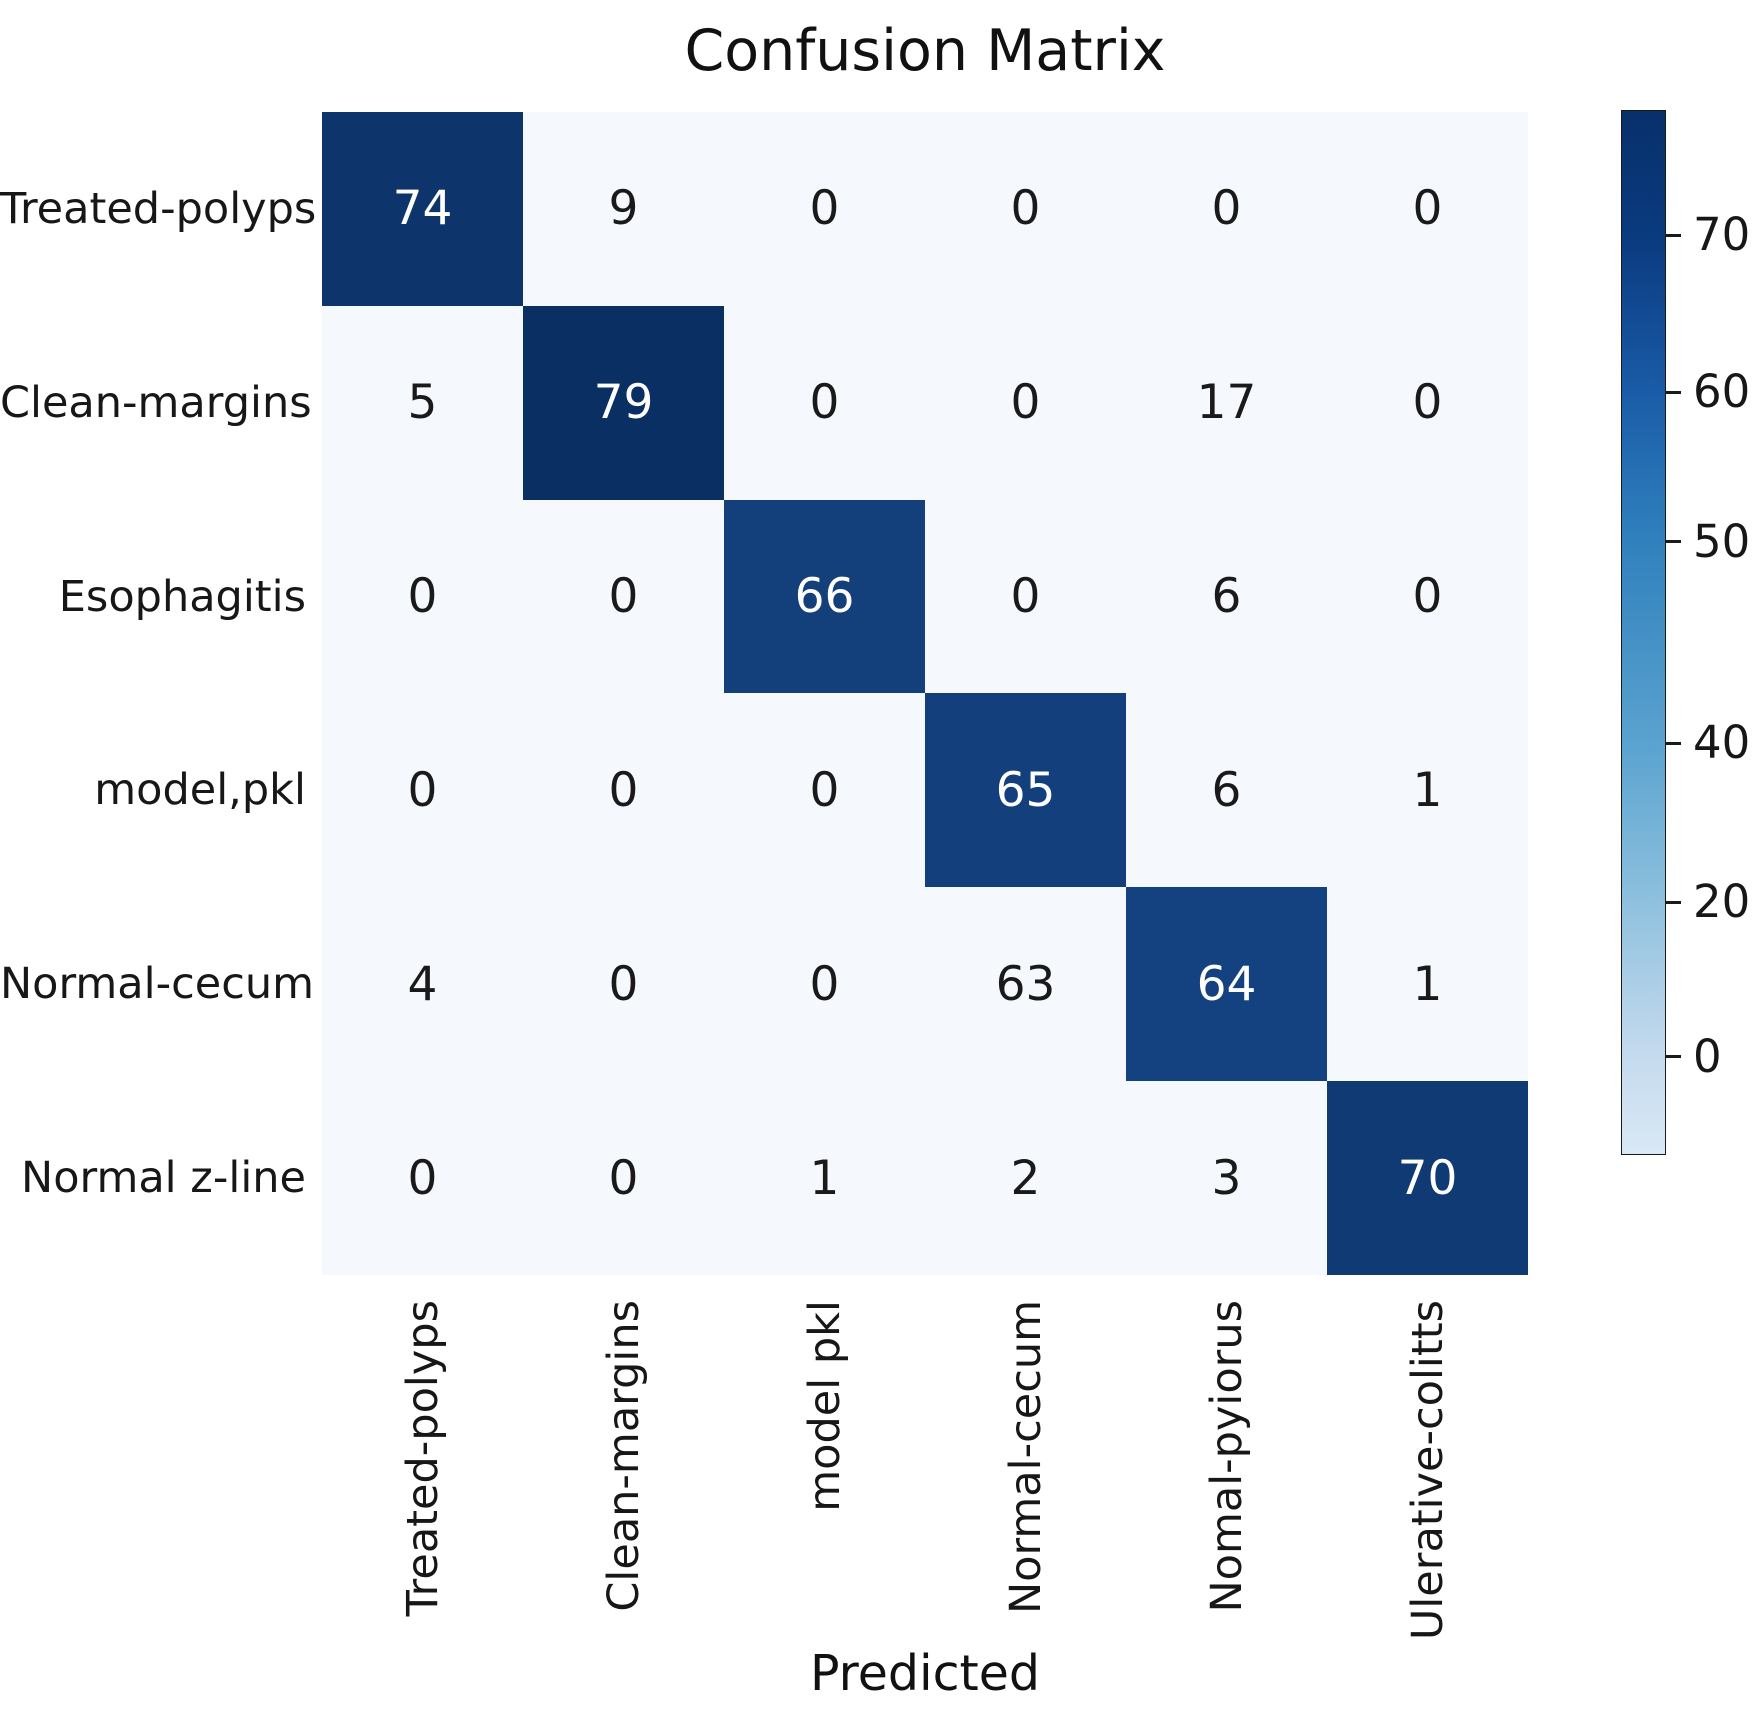 The height and width of the screenshot is (1711, 1758). What do you see at coordinates (158, 208) in the screenshot?
I see `y-tick-label: Treated-polyps` at bounding box center [158, 208].